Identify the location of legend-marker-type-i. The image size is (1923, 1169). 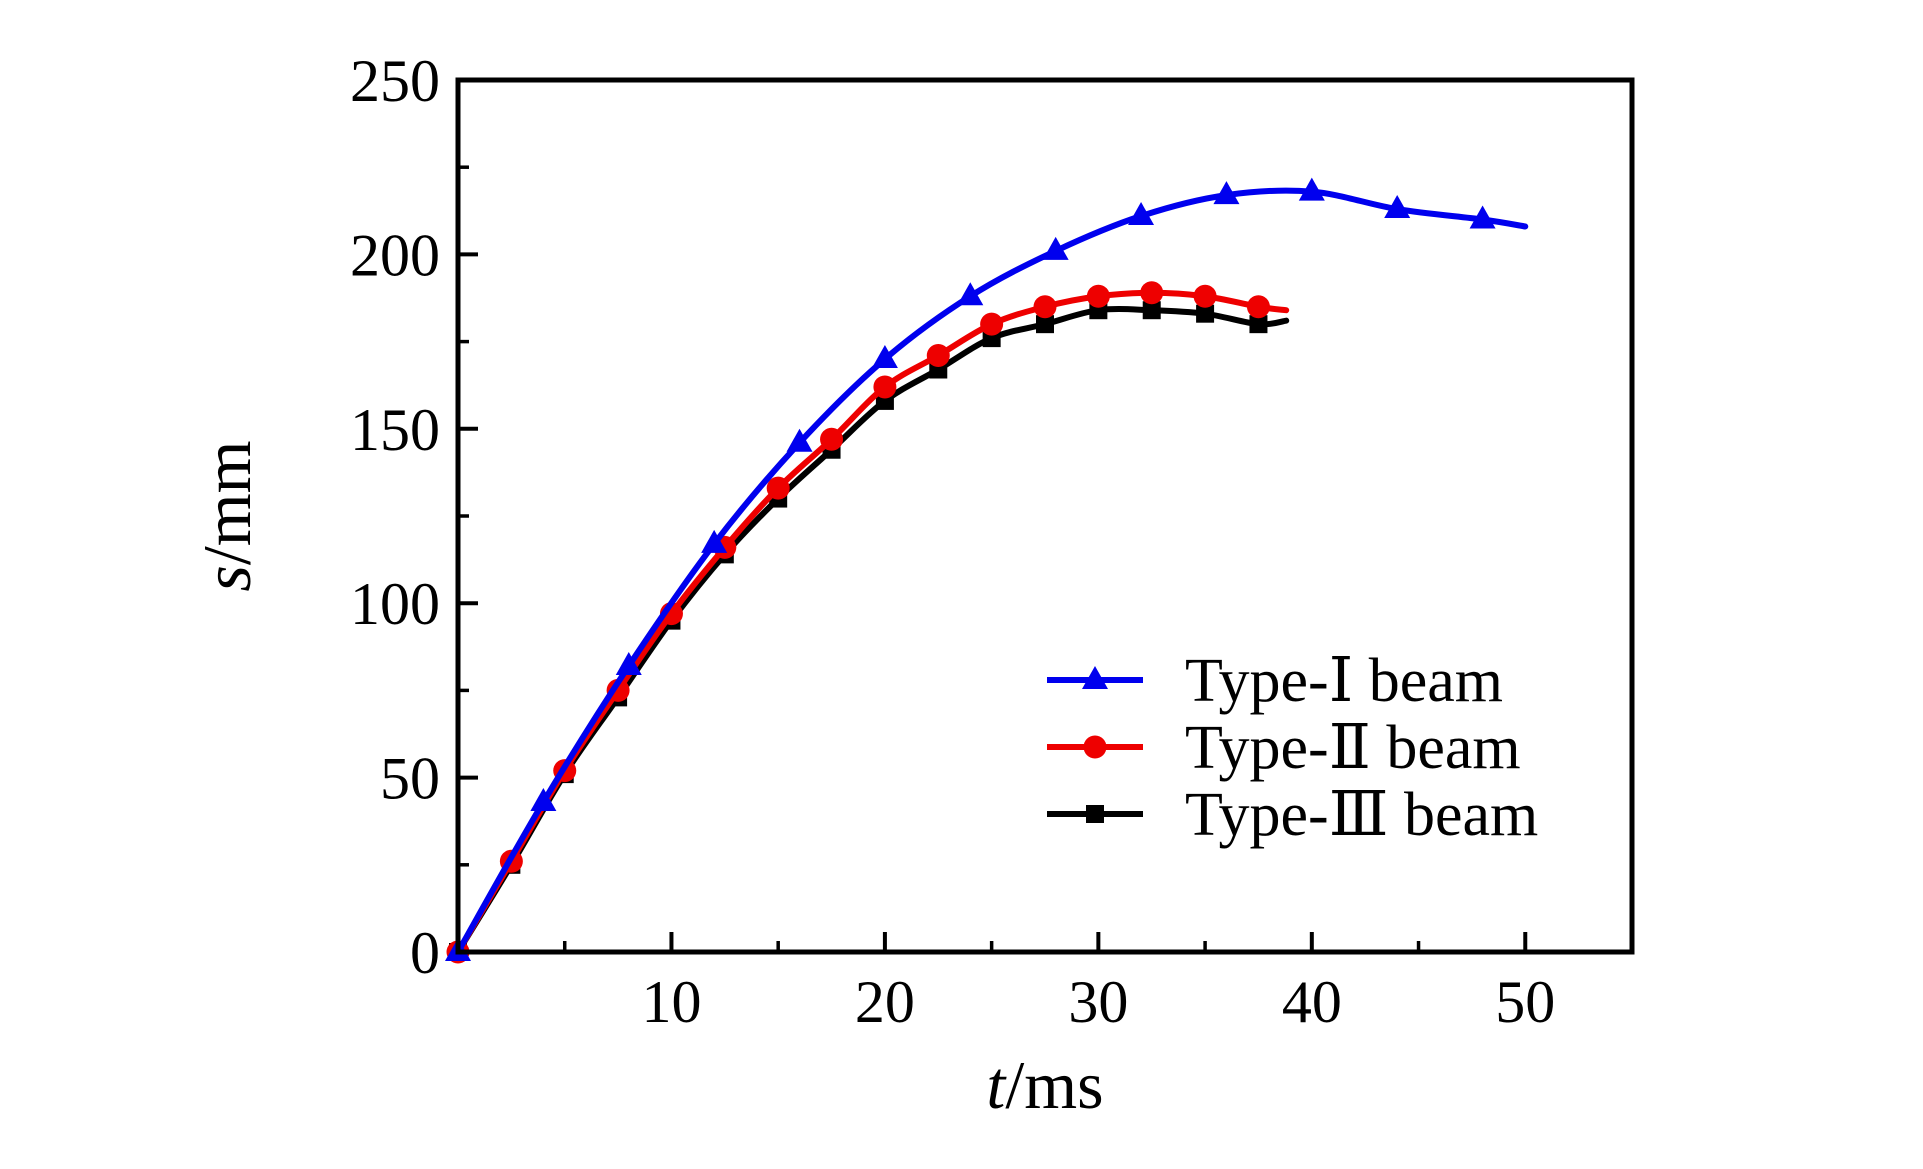
(1095, 677).